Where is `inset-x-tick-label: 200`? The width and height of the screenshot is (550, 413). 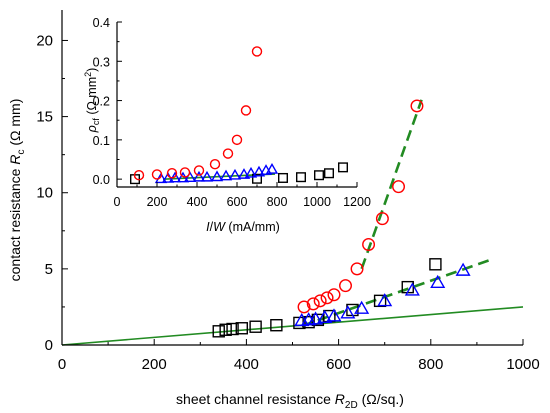
inset-x-tick-label: 200 is located at coordinates (157, 202).